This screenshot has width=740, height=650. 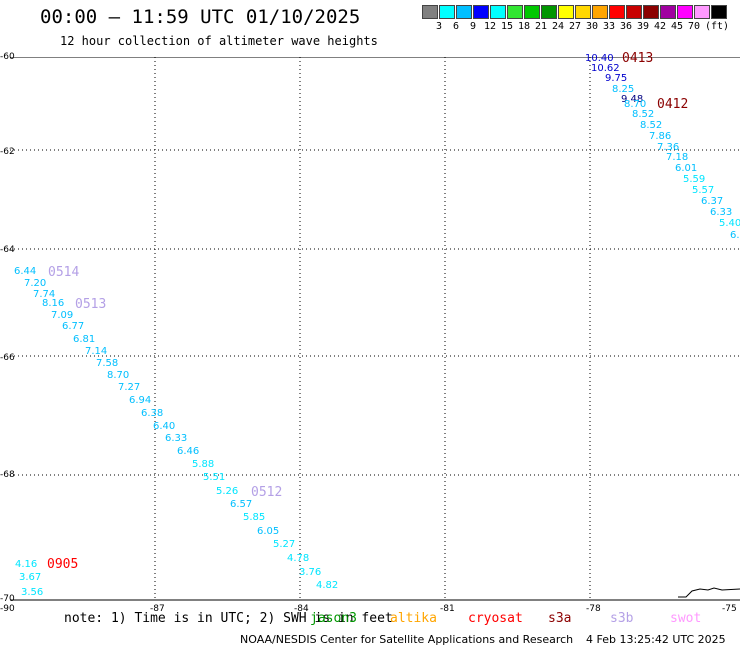 I want to click on swh-value: 5.85, so click(x=254, y=517).